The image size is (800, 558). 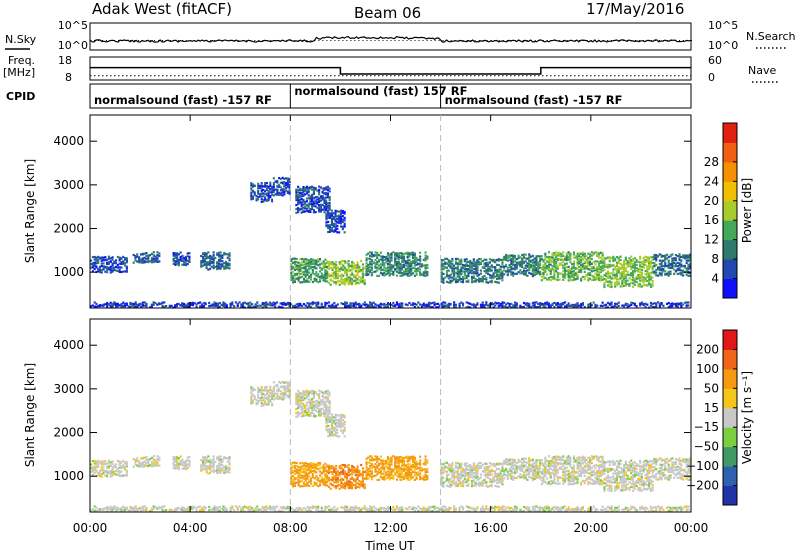 I want to click on velocity-echo-region, so click(x=312, y=404).